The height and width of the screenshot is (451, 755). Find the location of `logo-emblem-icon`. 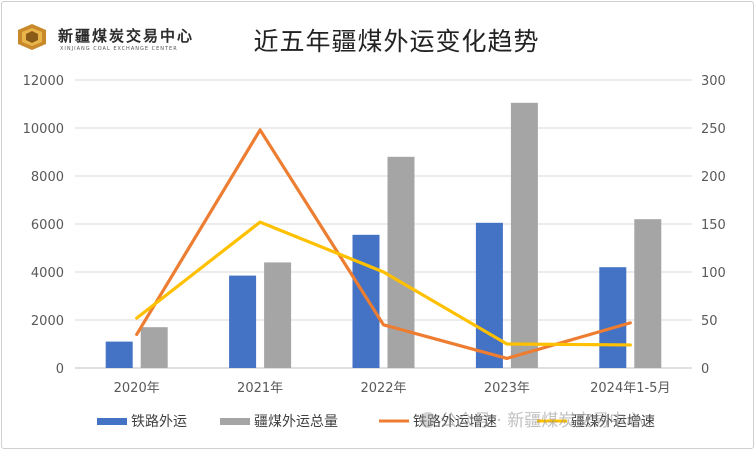

logo-emblem-icon is located at coordinates (32, 37).